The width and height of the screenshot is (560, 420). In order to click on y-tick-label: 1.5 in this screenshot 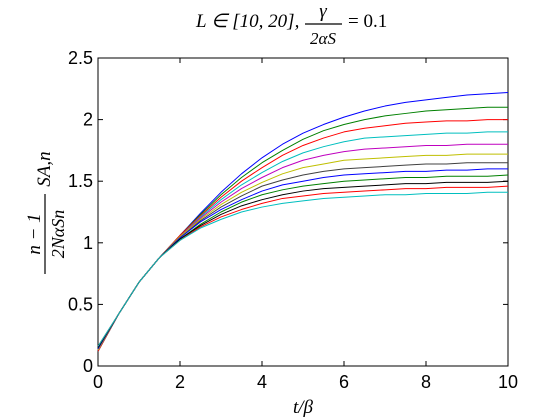, I will do `click(80, 181)`.